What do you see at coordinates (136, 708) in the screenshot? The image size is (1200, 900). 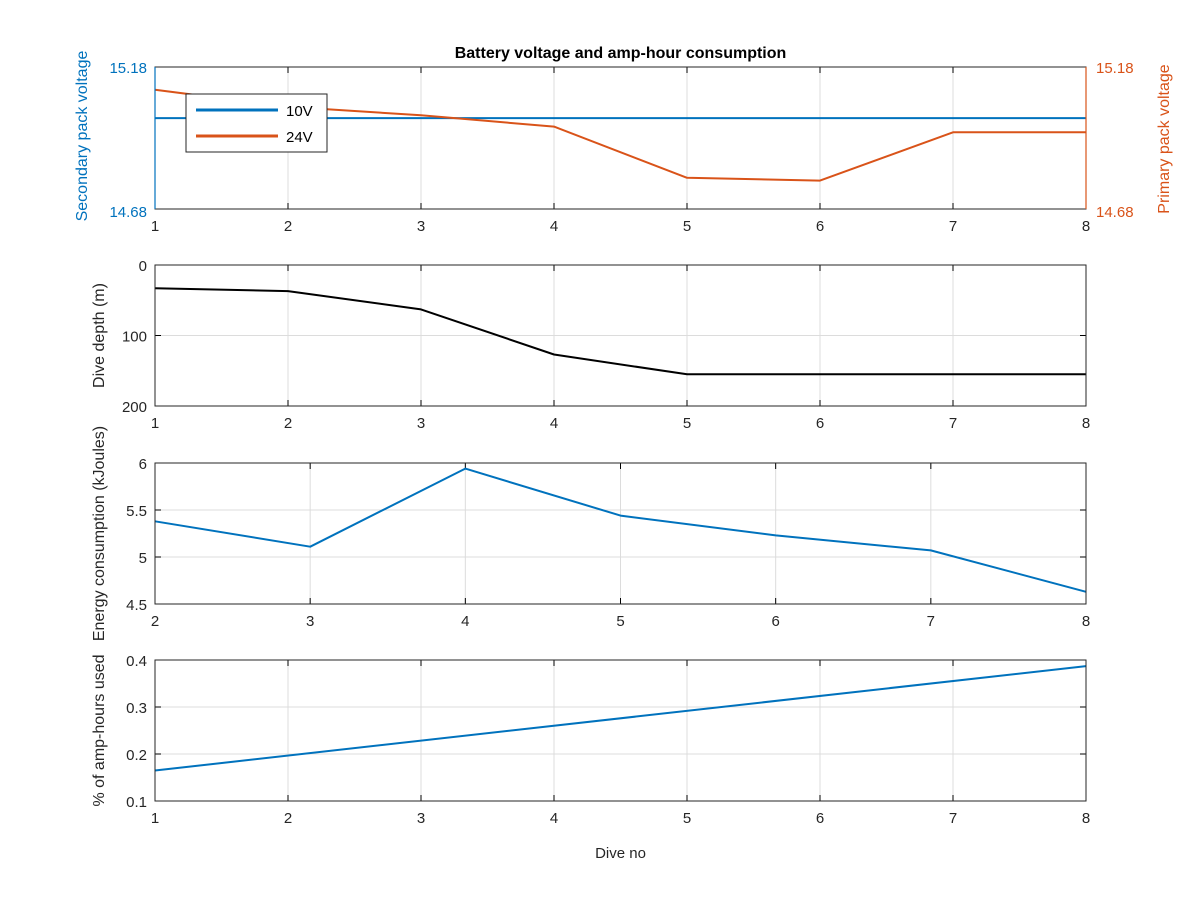 I see `y-tick-label: 0.3` at bounding box center [136, 708].